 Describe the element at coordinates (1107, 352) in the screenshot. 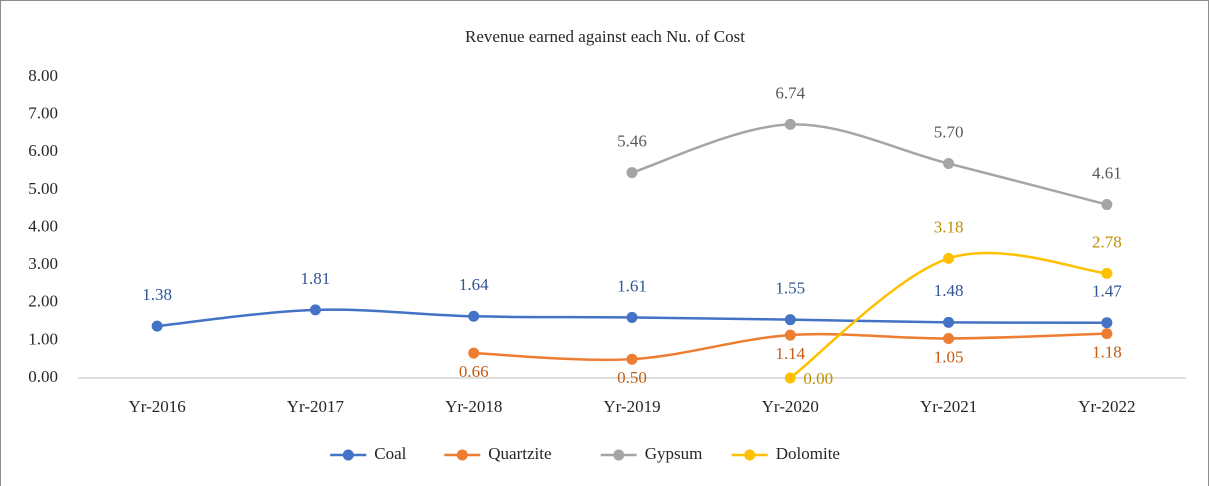

I see `data-label: 1.18` at that location.